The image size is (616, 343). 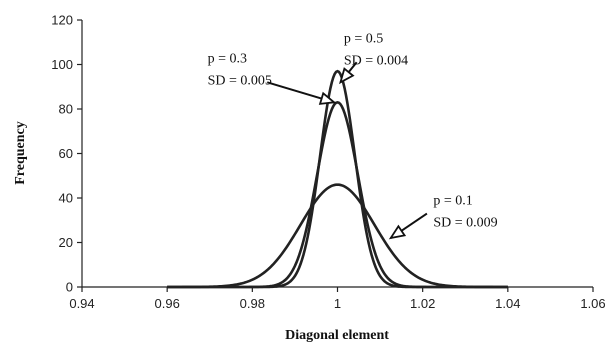 What do you see at coordinates (452, 201) in the screenshot?
I see `annotation-text-2: p = 0.1` at bounding box center [452, 201].